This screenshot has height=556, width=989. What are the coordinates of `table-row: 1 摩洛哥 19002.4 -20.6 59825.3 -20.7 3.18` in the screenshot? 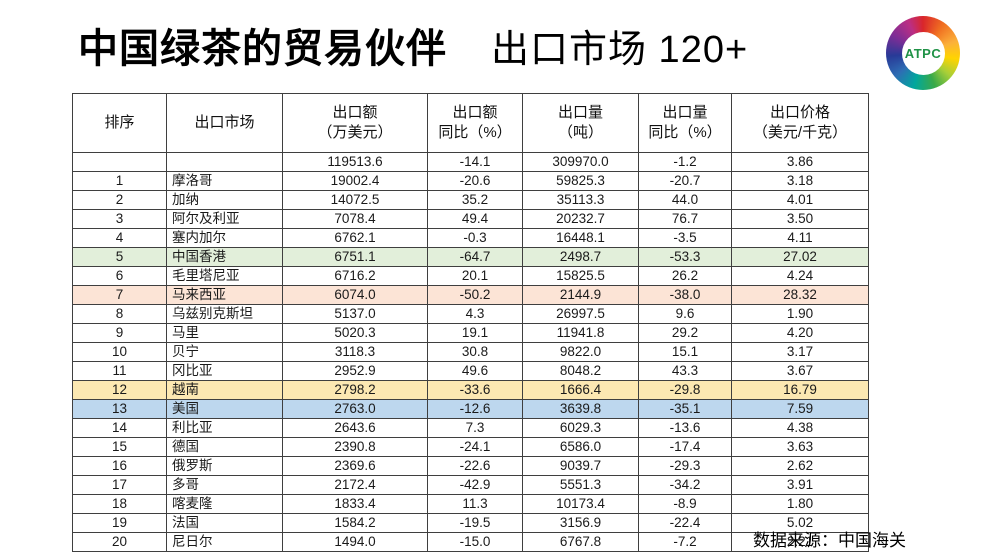 It's located at (470, 181).